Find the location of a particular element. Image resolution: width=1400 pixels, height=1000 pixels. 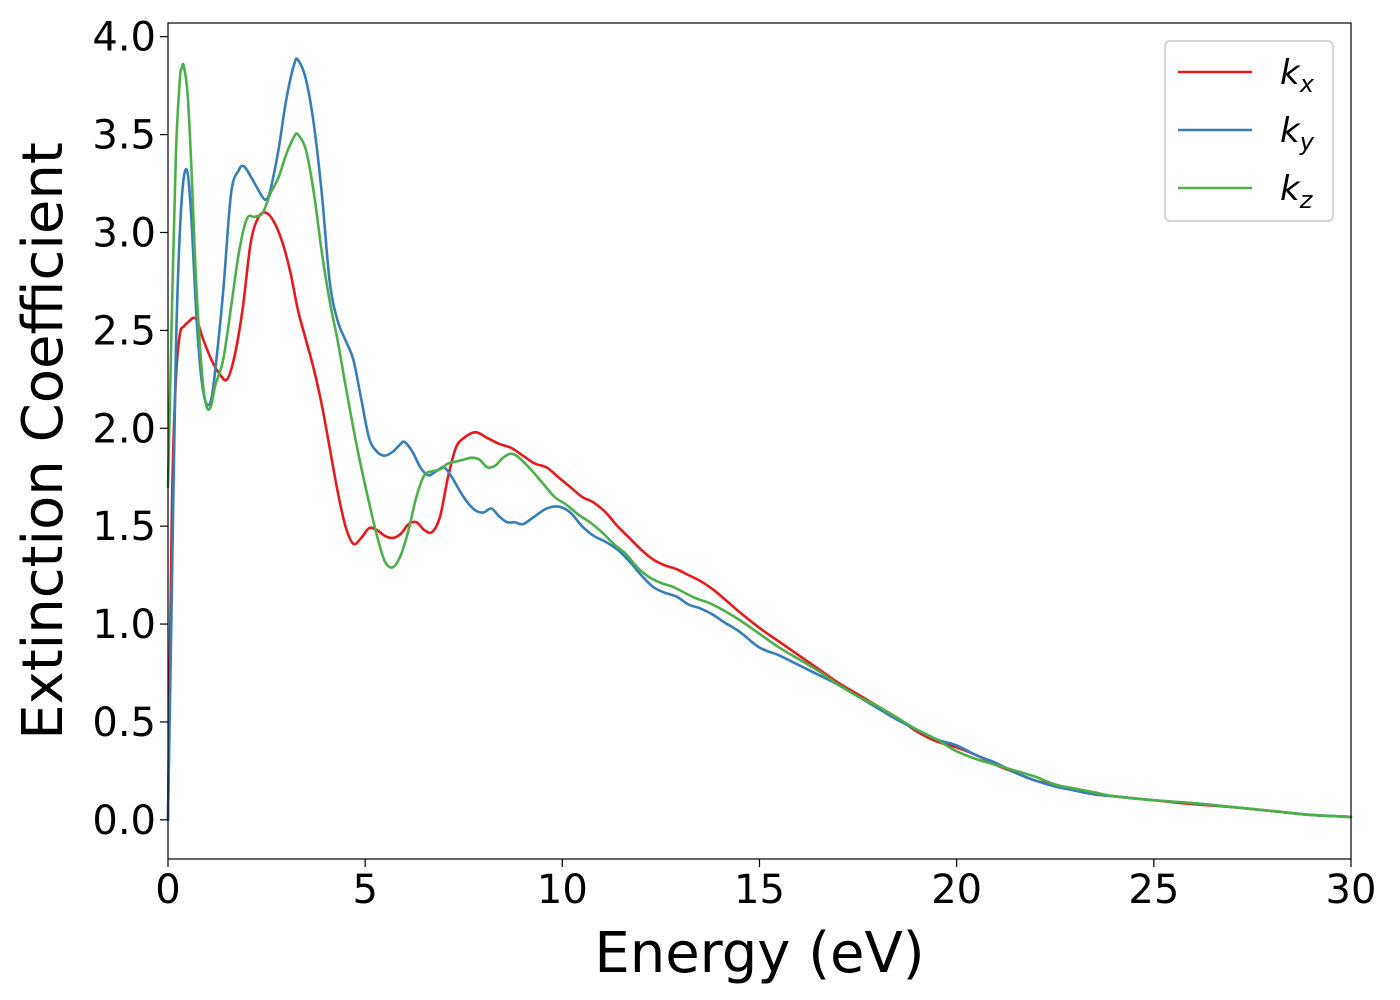

x-tick-label: 0 is located at coordinates (167, 890).